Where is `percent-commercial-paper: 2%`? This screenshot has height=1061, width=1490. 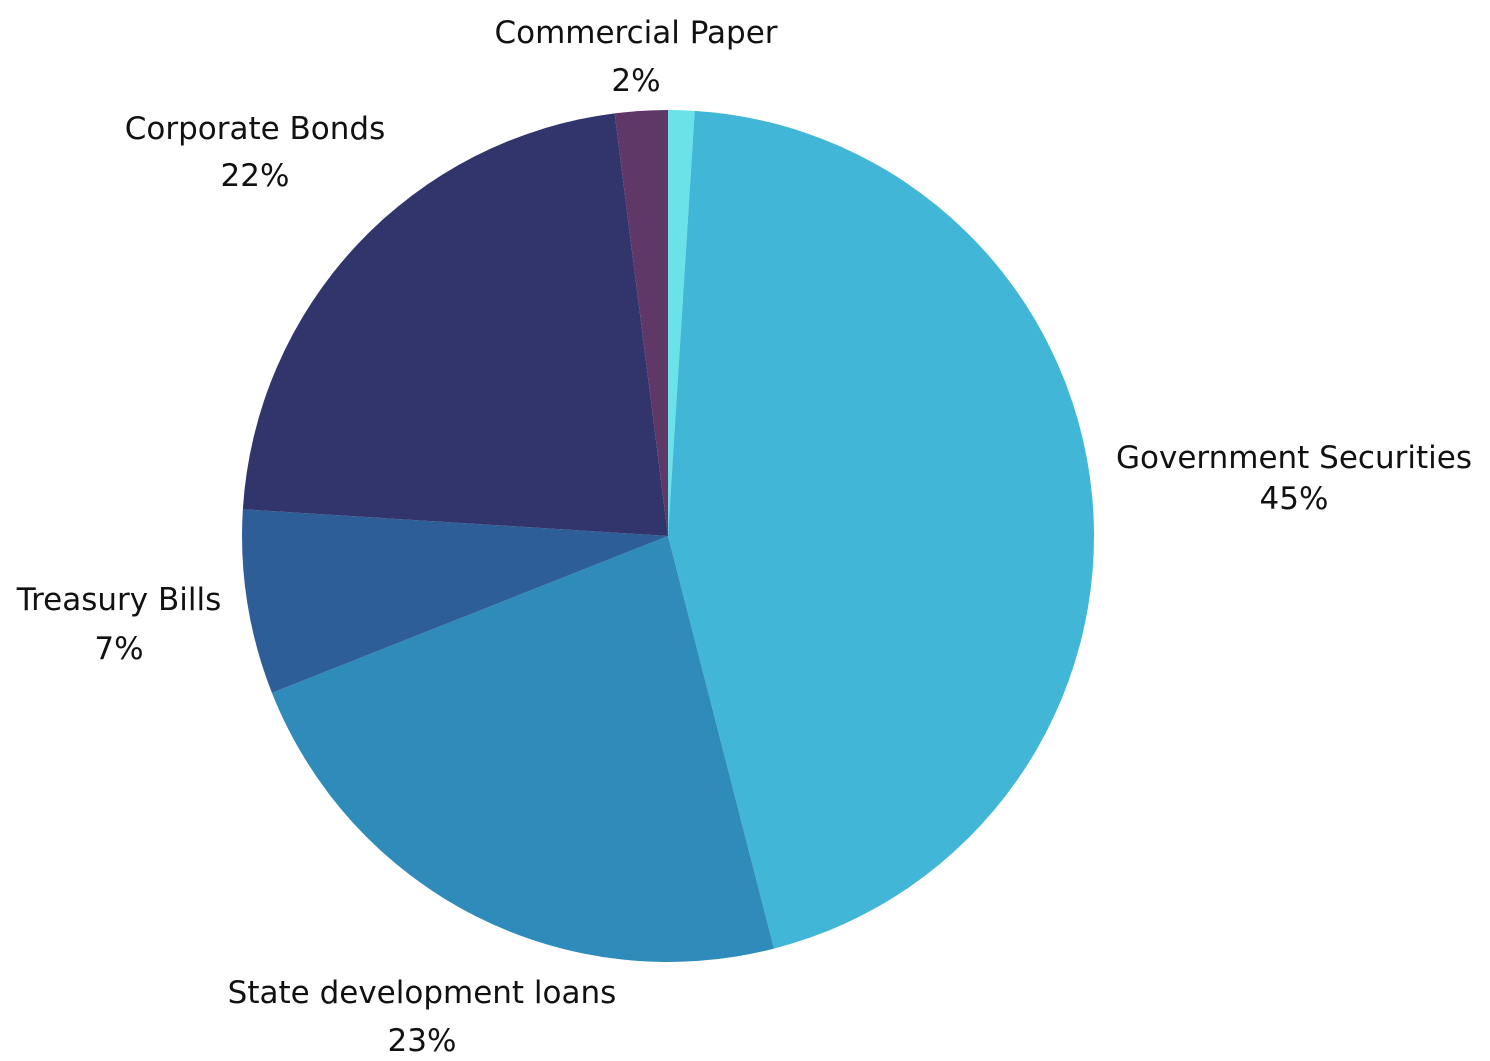
percent-commercial-paper: 2% is located at coordinates (635, 81).